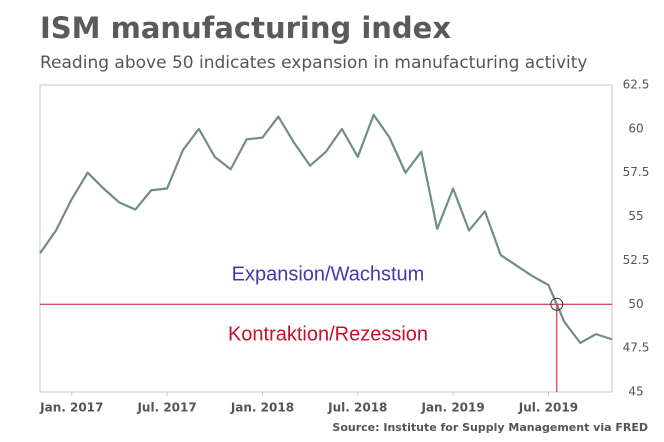  What do you see at coordinates (636, 260) in the screenshot?
I see `y-tick-label: 52.5` at bounding box center [636, 260].